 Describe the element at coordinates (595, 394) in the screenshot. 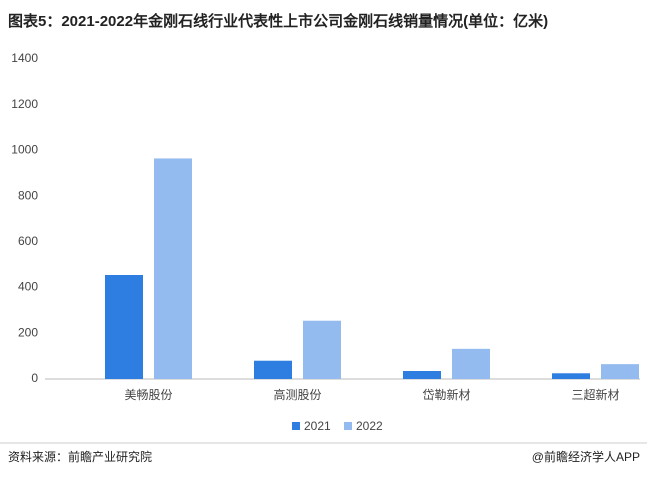

I see `x-tick-label: 三超新材` at that location.